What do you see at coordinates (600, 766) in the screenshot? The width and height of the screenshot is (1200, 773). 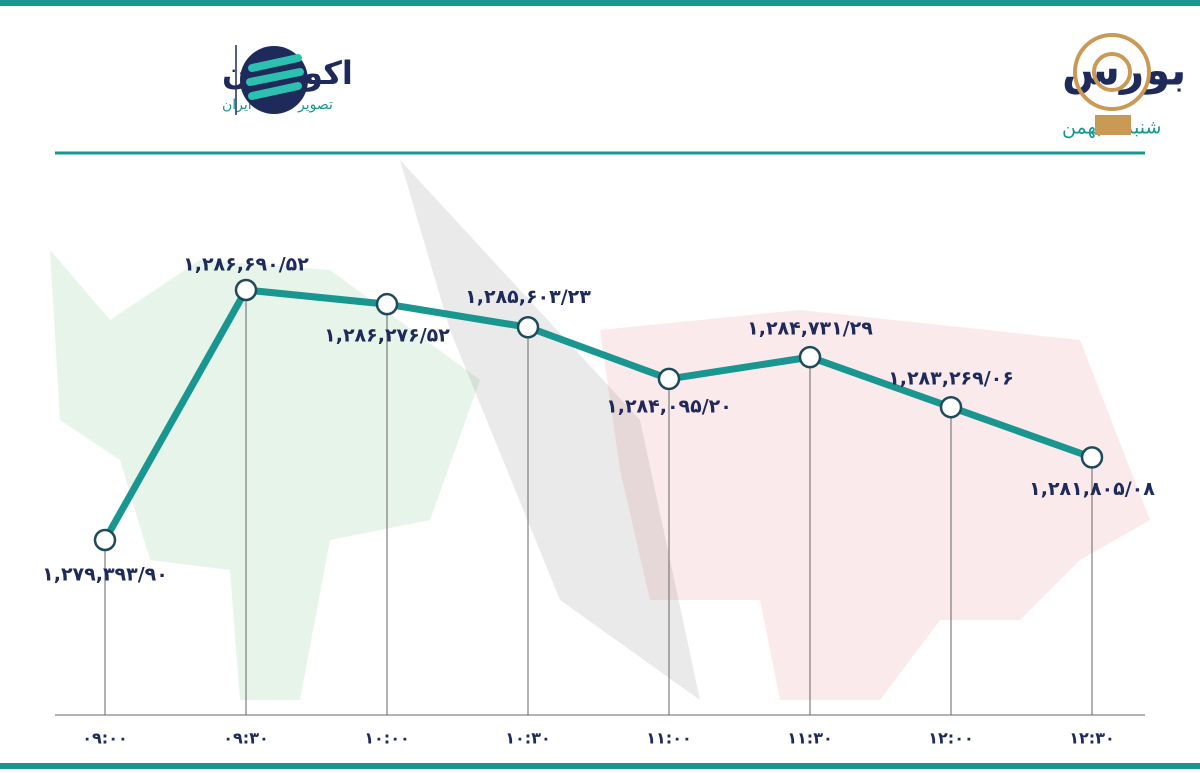 I see `bottom-bar` at bounding box center [600, 766].